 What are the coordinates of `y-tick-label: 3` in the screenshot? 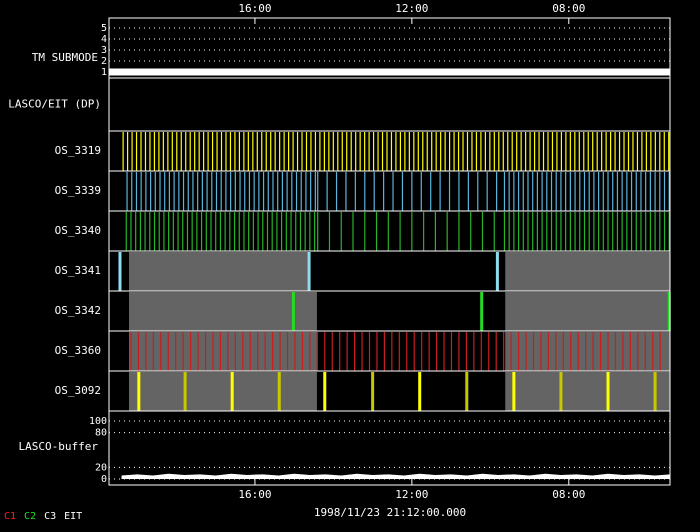 It's located at (104, 50).